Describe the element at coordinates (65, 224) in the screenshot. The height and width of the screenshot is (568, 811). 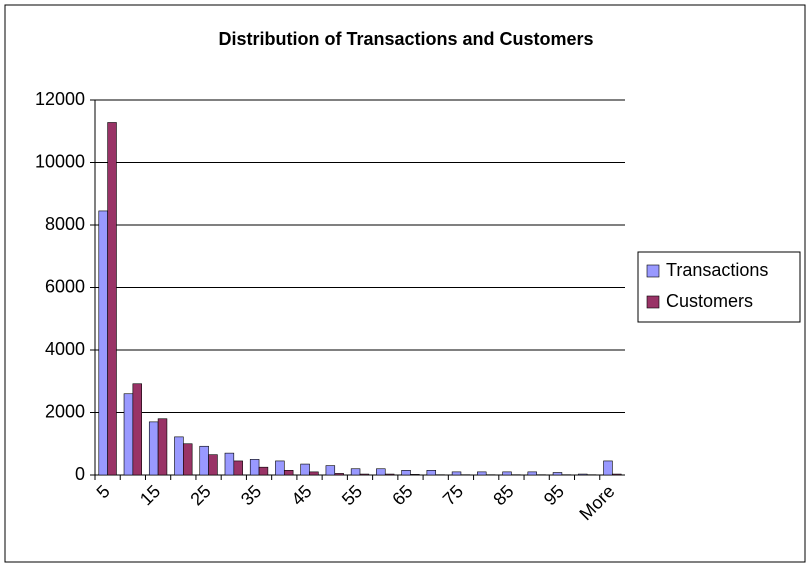
I see `y-tick-label: 8000` at that location.